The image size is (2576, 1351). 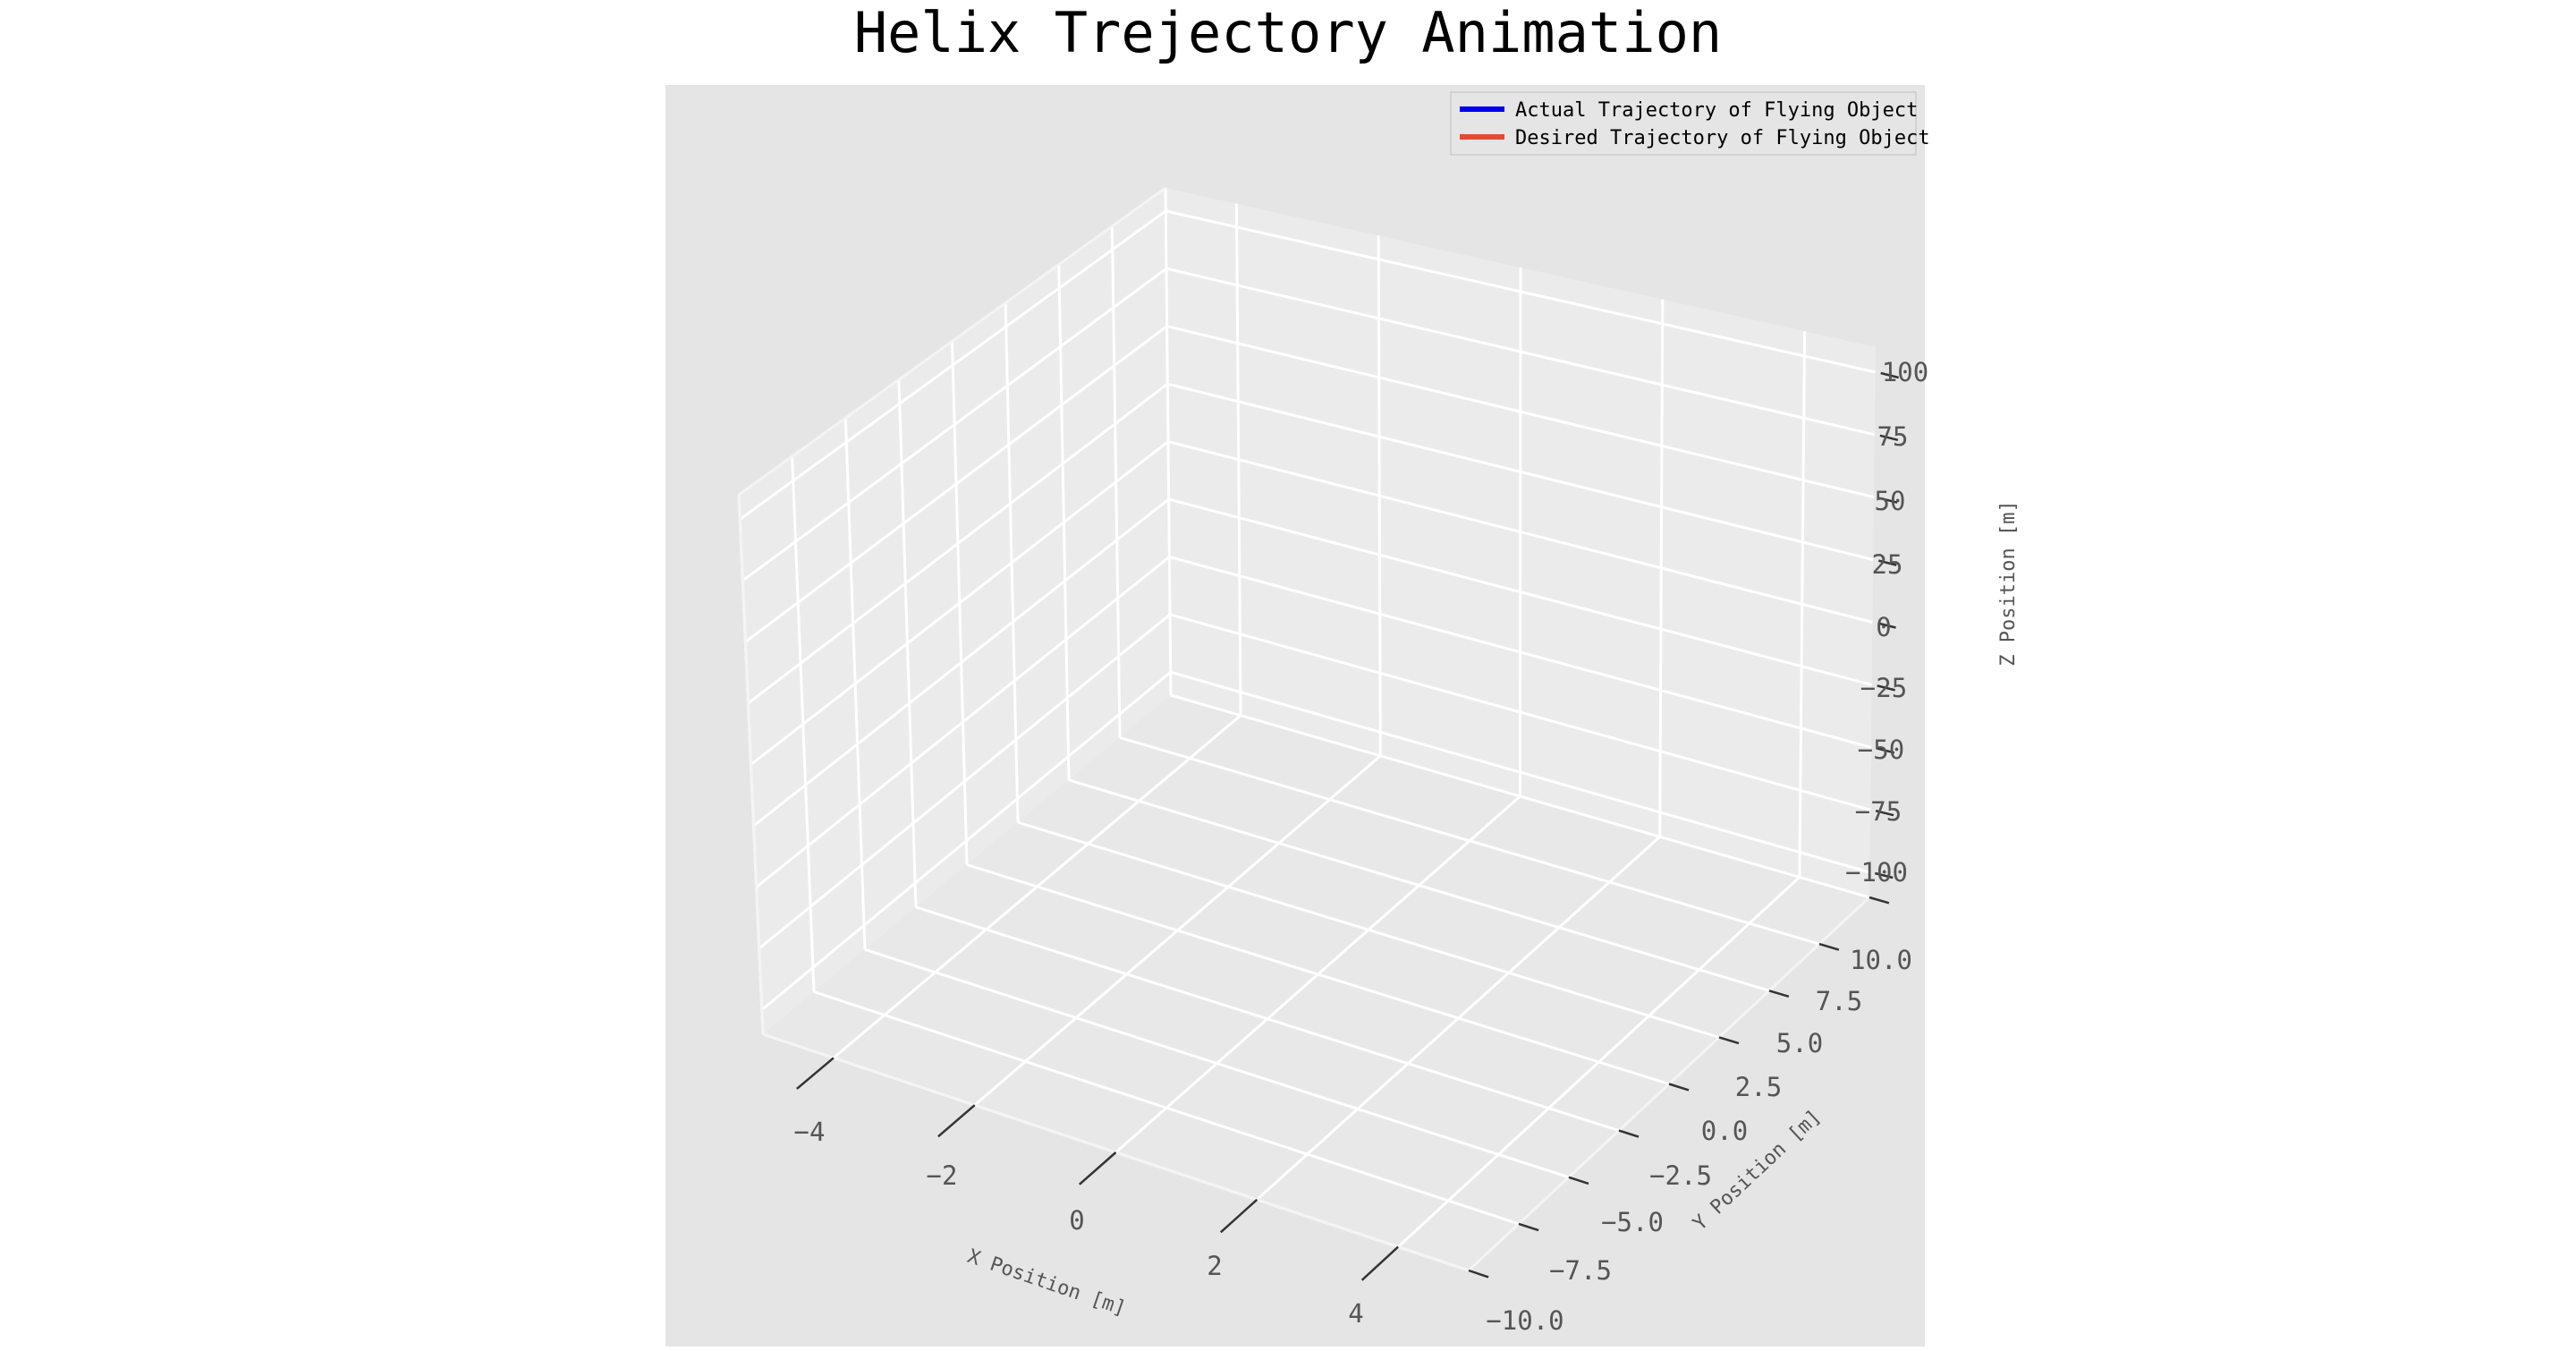 What do you see at coordinates (1580, 1270) in the screenshot?
I see `y-tick-label: −7.5` at bounding box center [1580, 1270].